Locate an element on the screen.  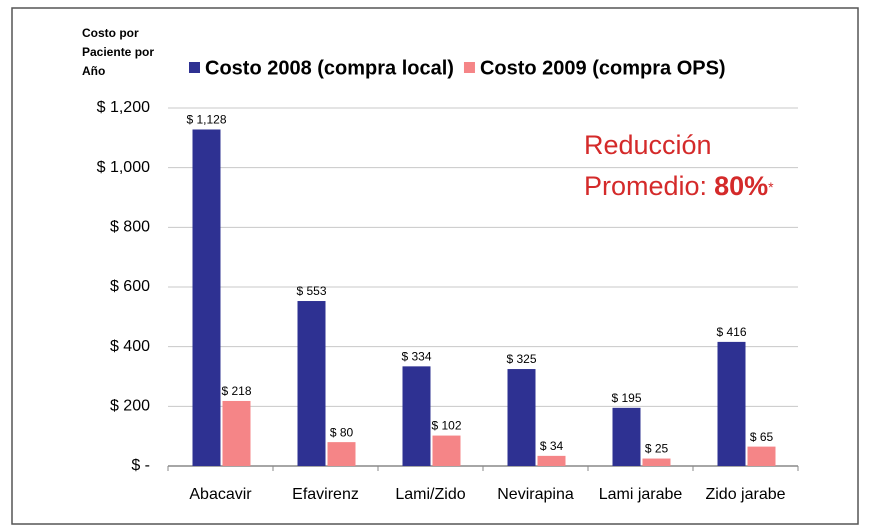
data-label: $ 65 is located at coordinates (762, 437).